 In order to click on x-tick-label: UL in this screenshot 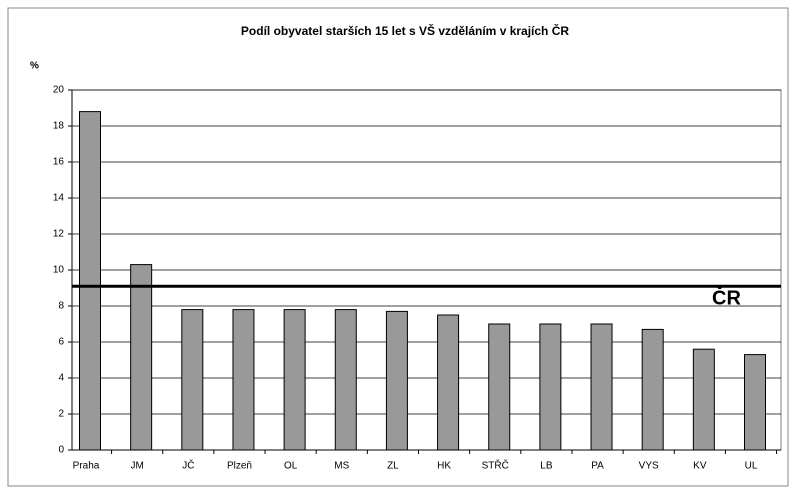, I will do `click(751, 466)`.